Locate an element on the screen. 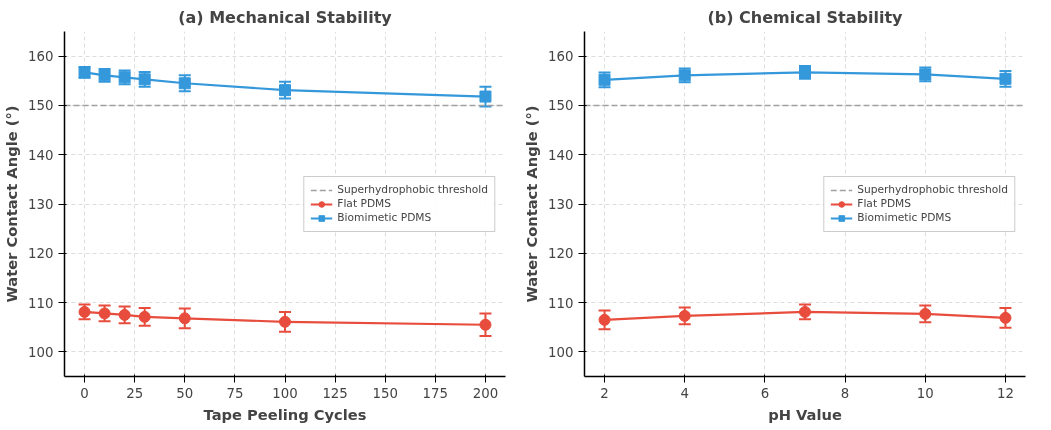  x-tick-label: 8 is located at coordinates (845, 393).